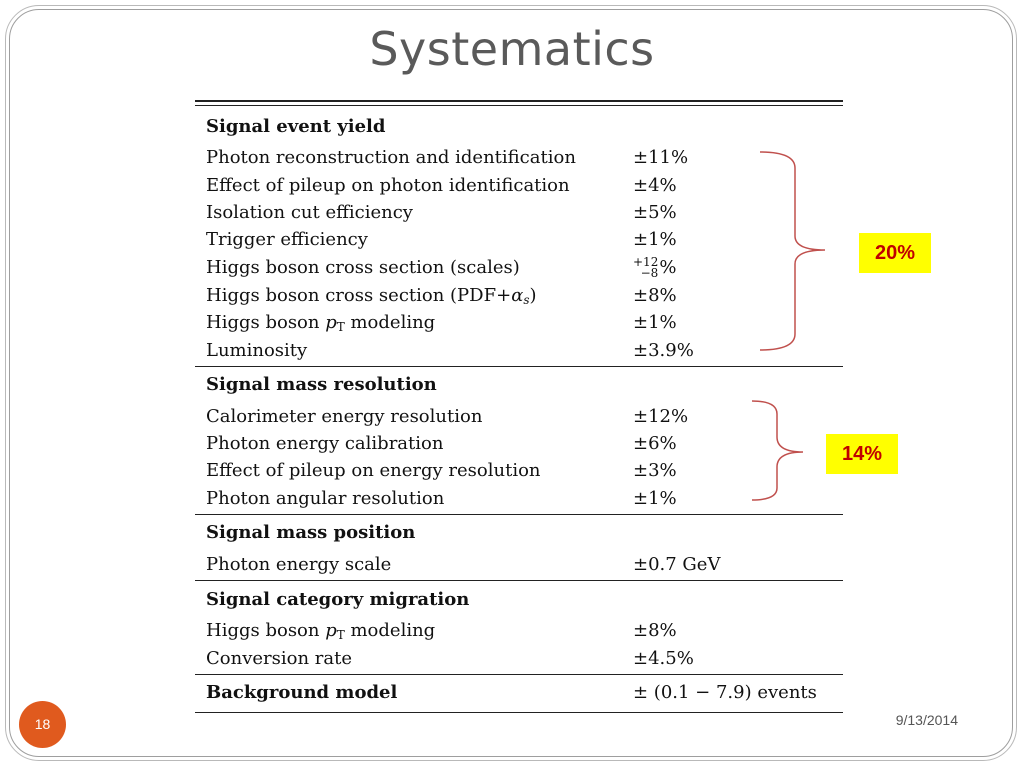 This screenshot has width=1024, height=768. What do you see at coordinates (655, 212) in the screenshot?
I see `row-value: ±5%` at bounding box center [655, 212].